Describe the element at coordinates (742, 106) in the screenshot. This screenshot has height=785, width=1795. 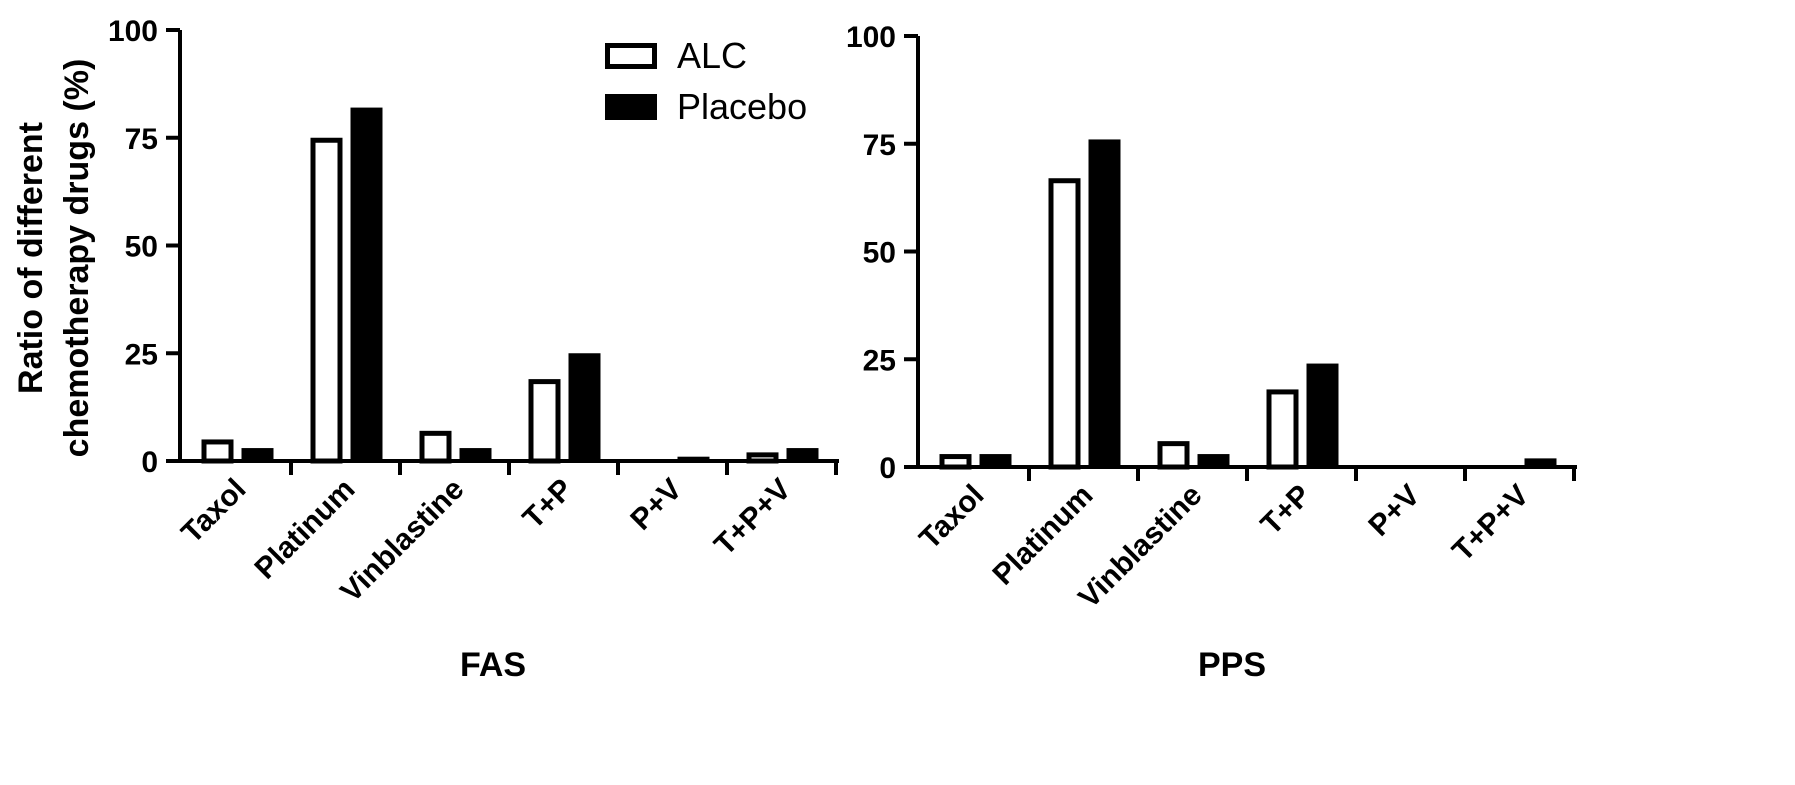
I see `legend-label-placebo: Placebo` at that location.